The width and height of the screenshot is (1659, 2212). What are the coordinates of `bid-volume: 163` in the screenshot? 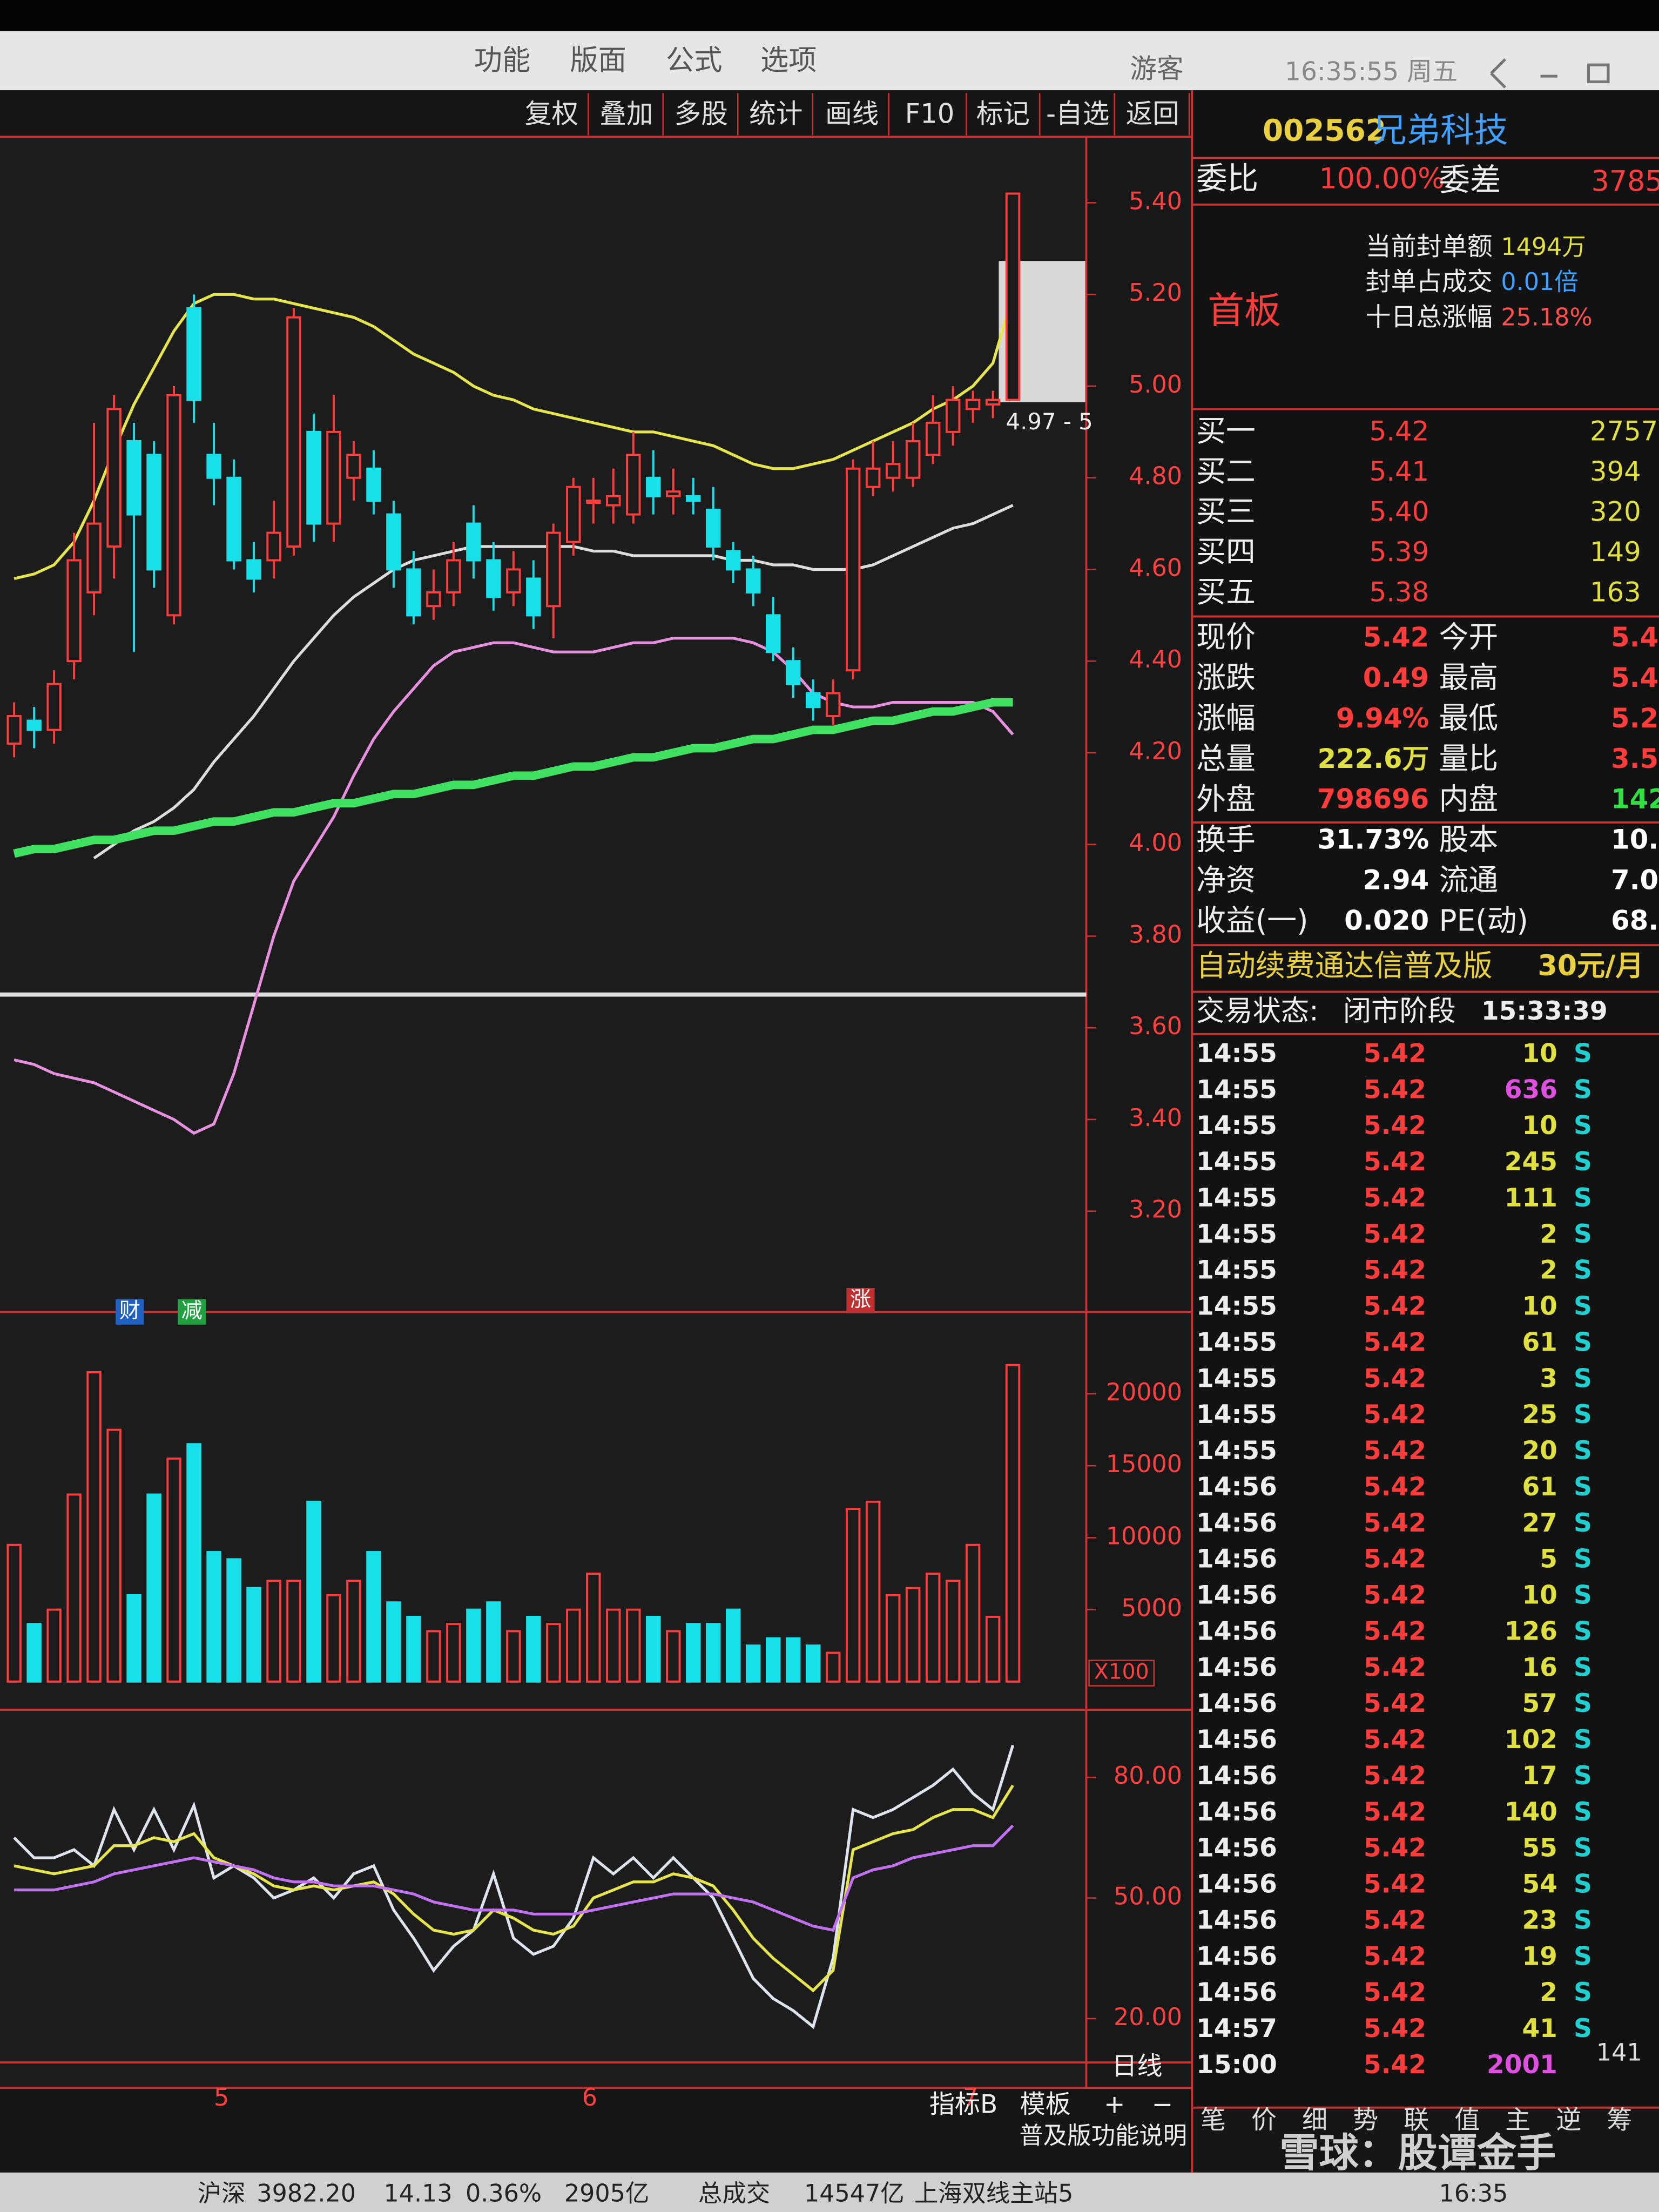 It's located at (1615, 592).